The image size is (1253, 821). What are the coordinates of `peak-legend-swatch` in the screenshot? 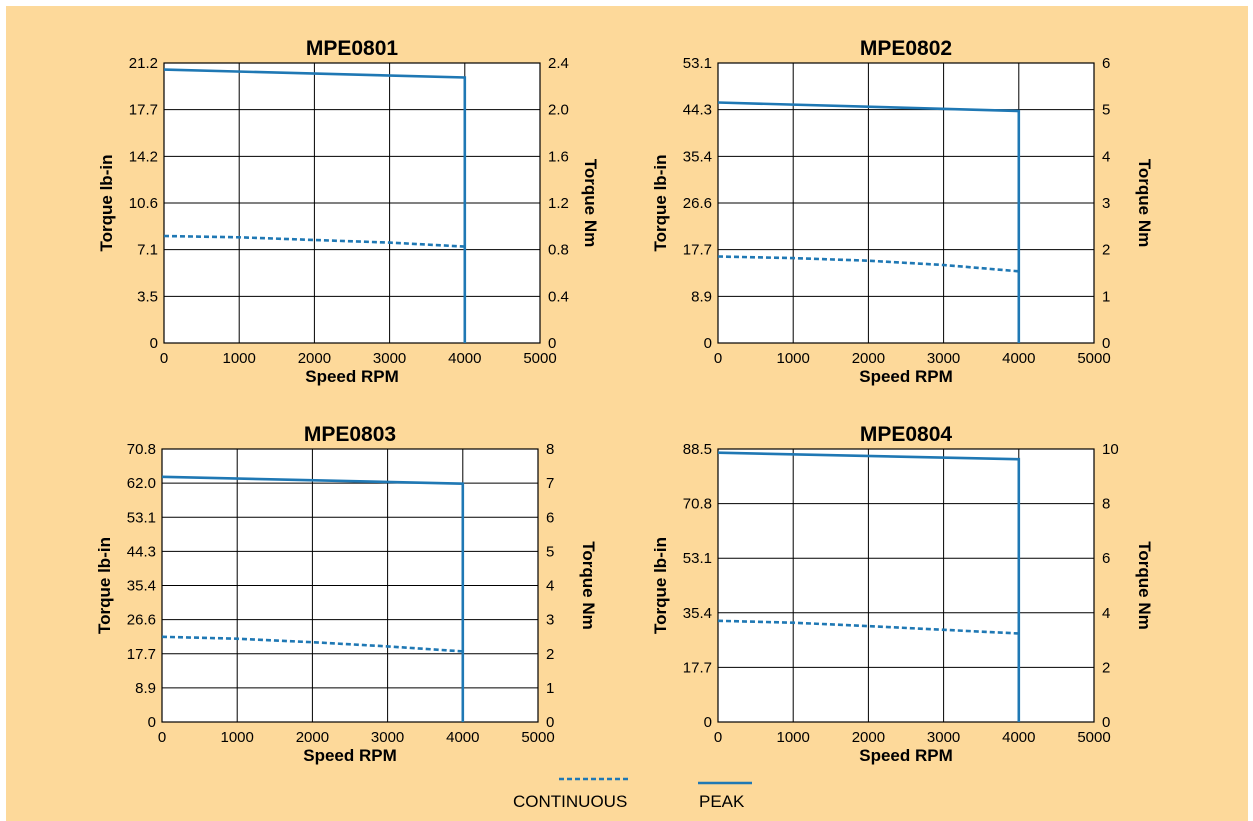 It's located at (725, 783).